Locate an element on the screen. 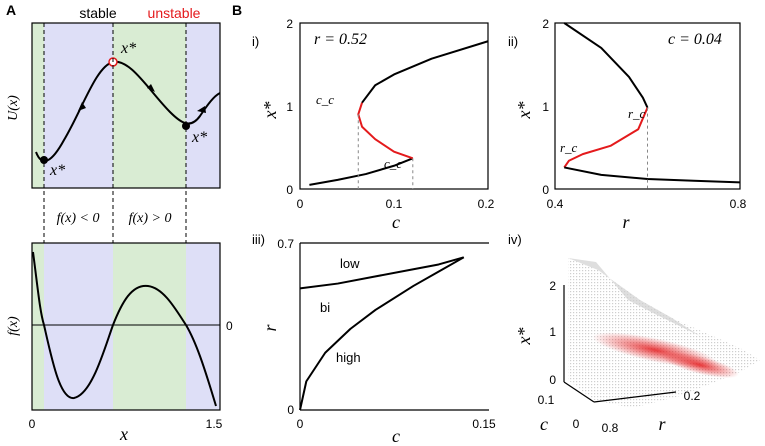 The height and width of the screenshot is (446, 765). x-tick-label: 0.8 is located at coordinates (738, 204).